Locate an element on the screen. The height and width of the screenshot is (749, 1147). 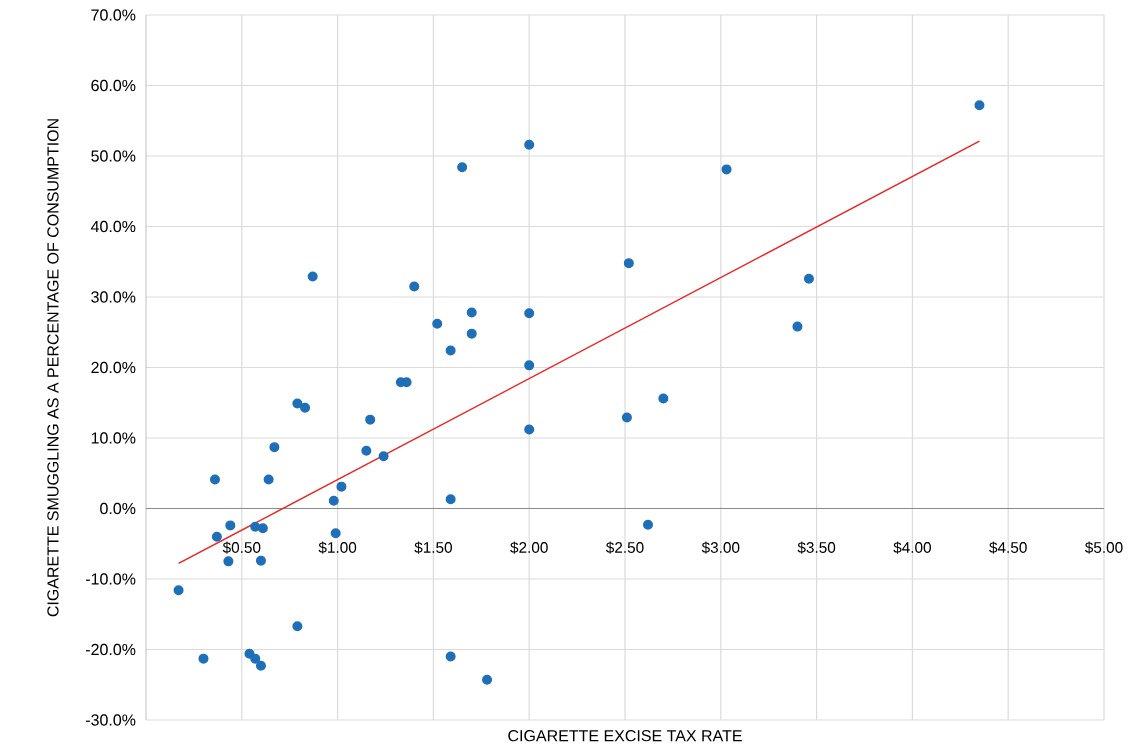
y-tick-label: 10.0% is located at coordinates (113, 438).